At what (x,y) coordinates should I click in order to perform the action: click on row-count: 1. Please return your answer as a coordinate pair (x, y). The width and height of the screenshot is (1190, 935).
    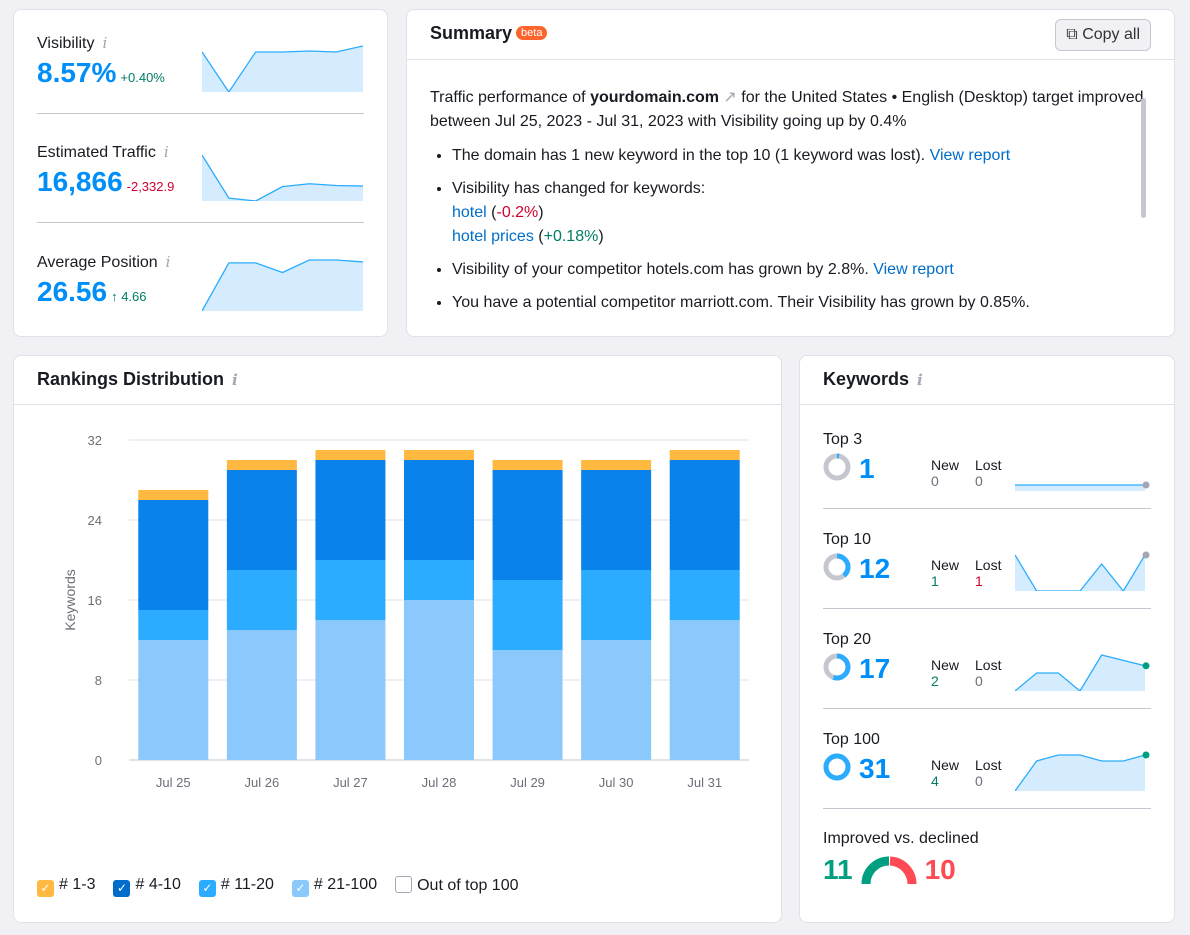
    Looking at the image, I should click on (867, 468).